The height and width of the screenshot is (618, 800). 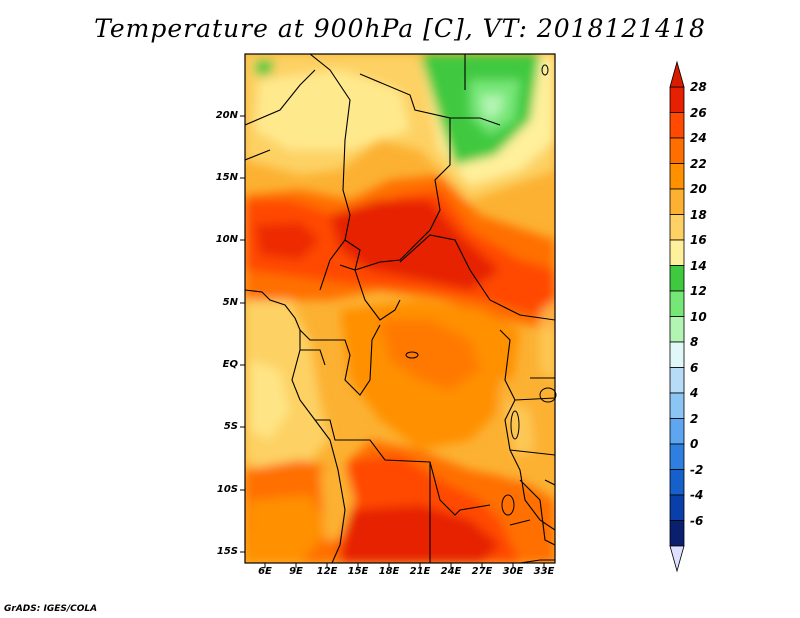 I want to click on lon-label-27e: 27E, so click(x=482, y=571).